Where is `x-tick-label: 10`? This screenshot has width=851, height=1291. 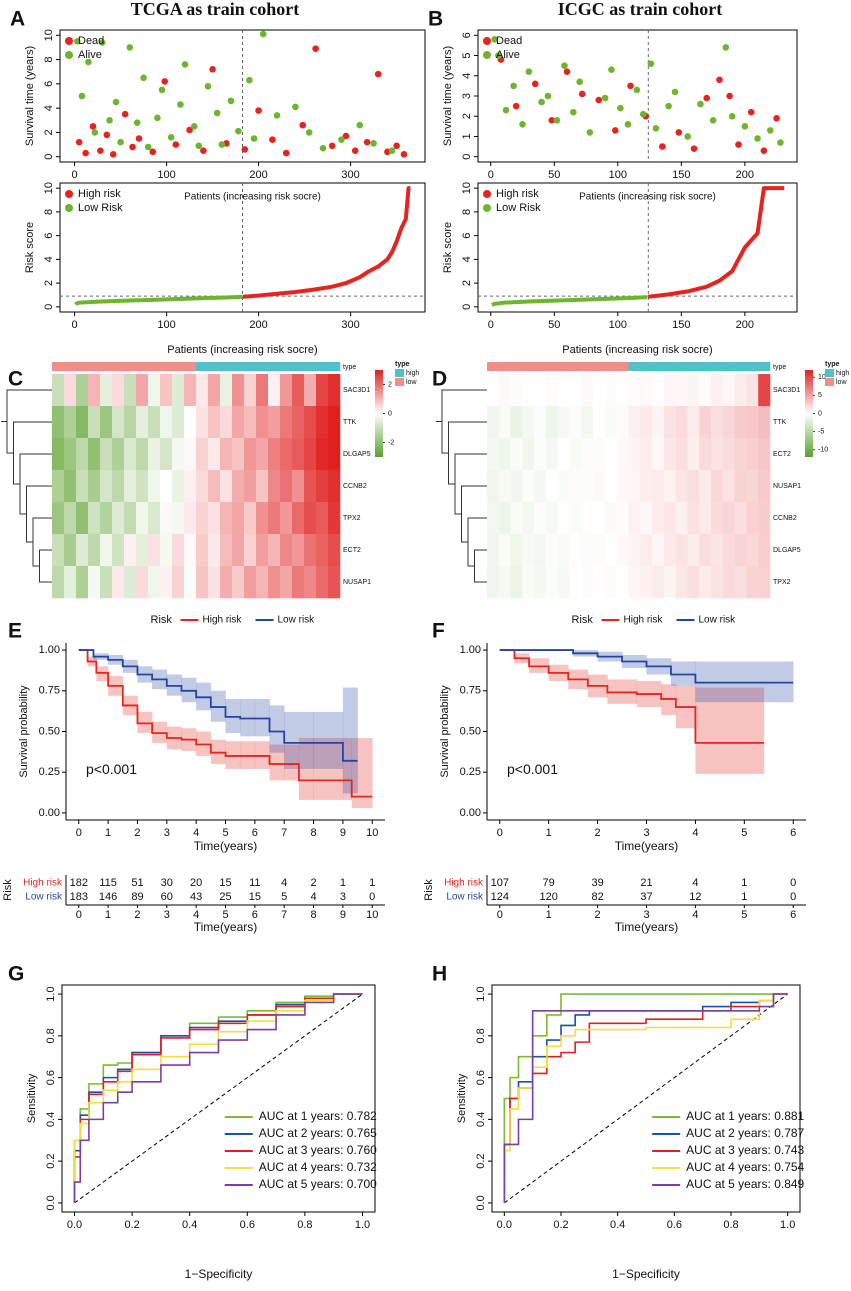 x-tick-label: 10 is located at coordinates (372, 833).